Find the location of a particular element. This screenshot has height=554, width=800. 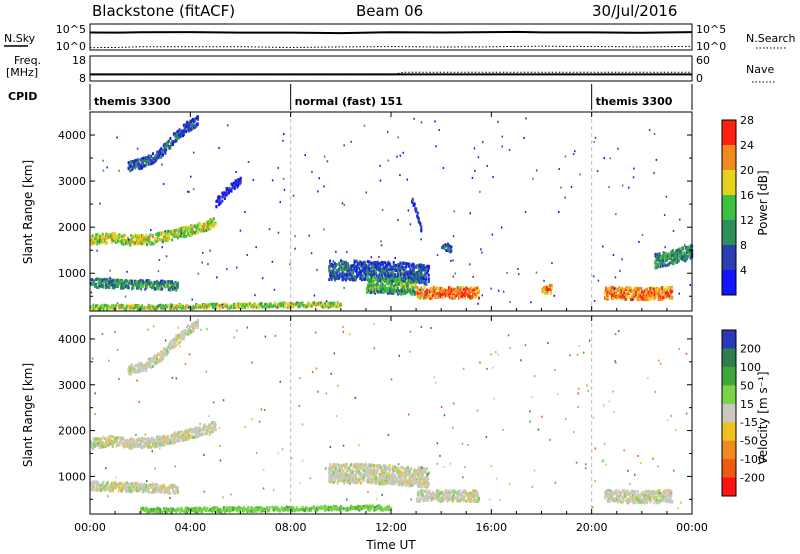

y-tick-label: 4000 is located at coordinates (72, 135).